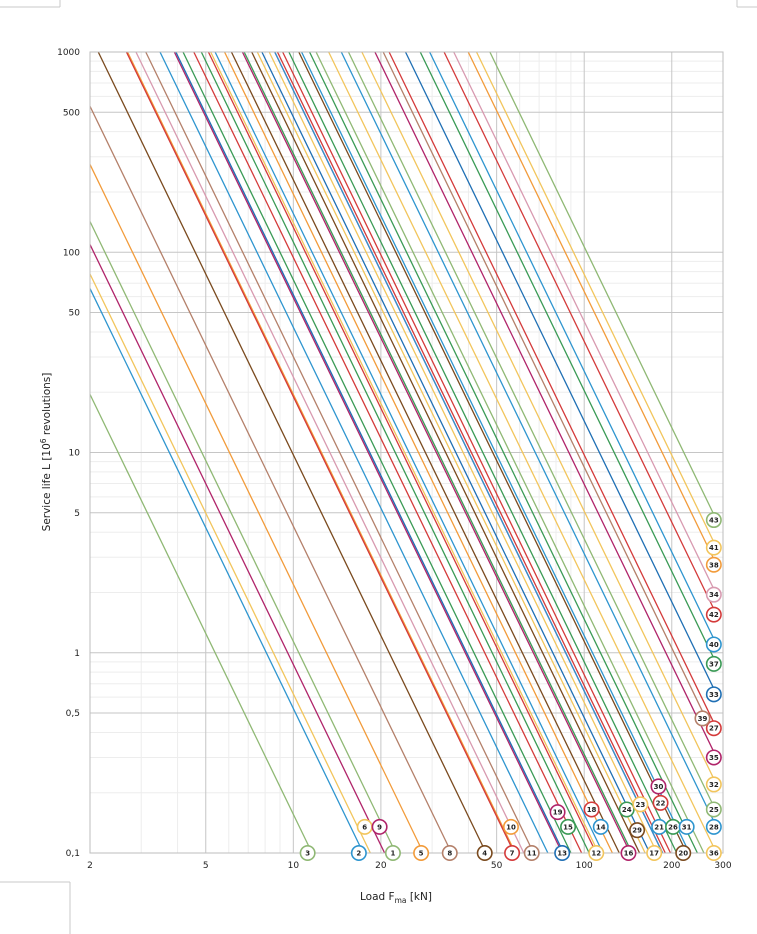 The height and width of the screenshot is (934, 757). I want to click on marker-label: 36, so click(714, 854).